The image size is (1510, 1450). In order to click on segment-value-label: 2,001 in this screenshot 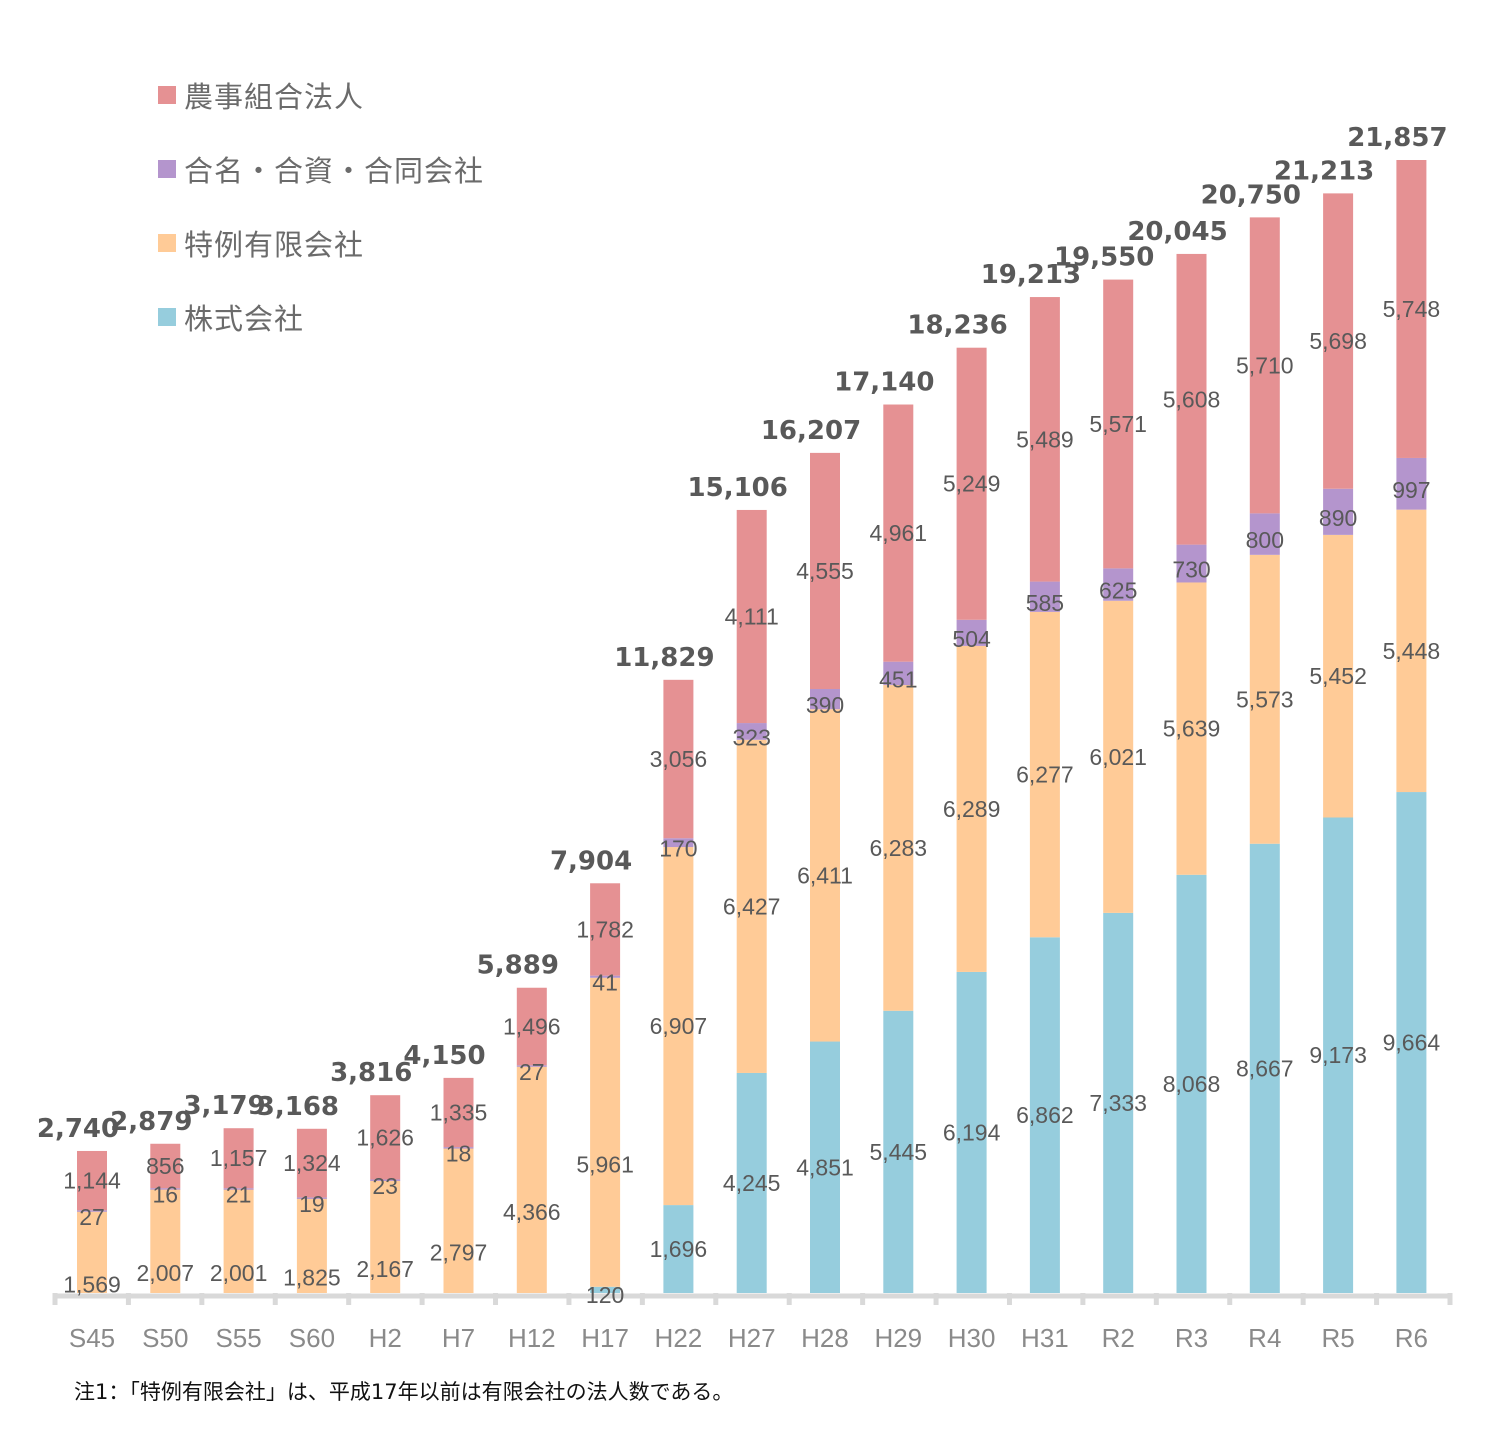, I will do `click(239, 1273)`.